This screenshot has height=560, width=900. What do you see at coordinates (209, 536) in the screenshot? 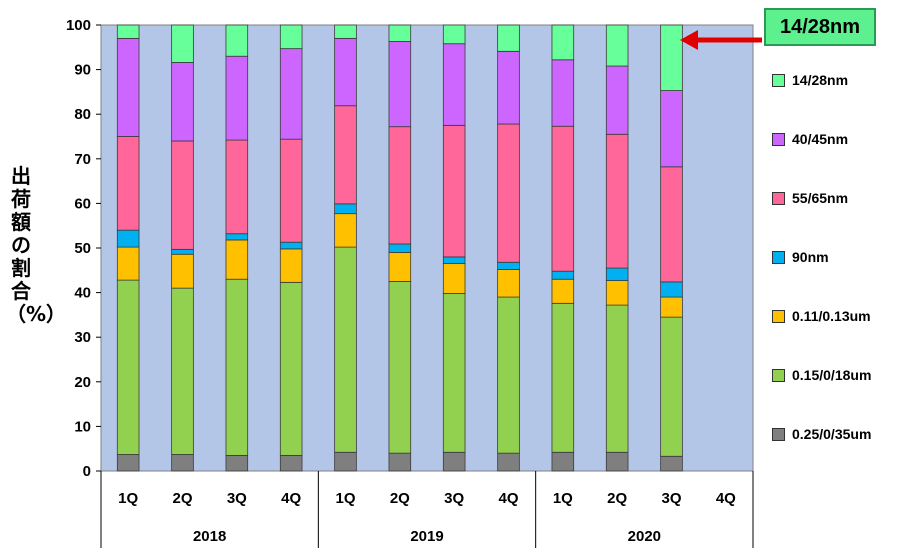
I see `x-group-label: 2018` at bounding box center [209, 536].